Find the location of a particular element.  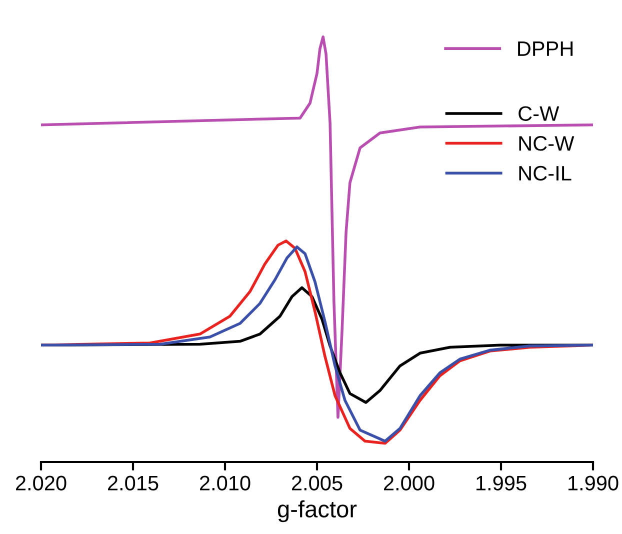

x-tick-label: 2.010 is located at coordinates (225, 483).